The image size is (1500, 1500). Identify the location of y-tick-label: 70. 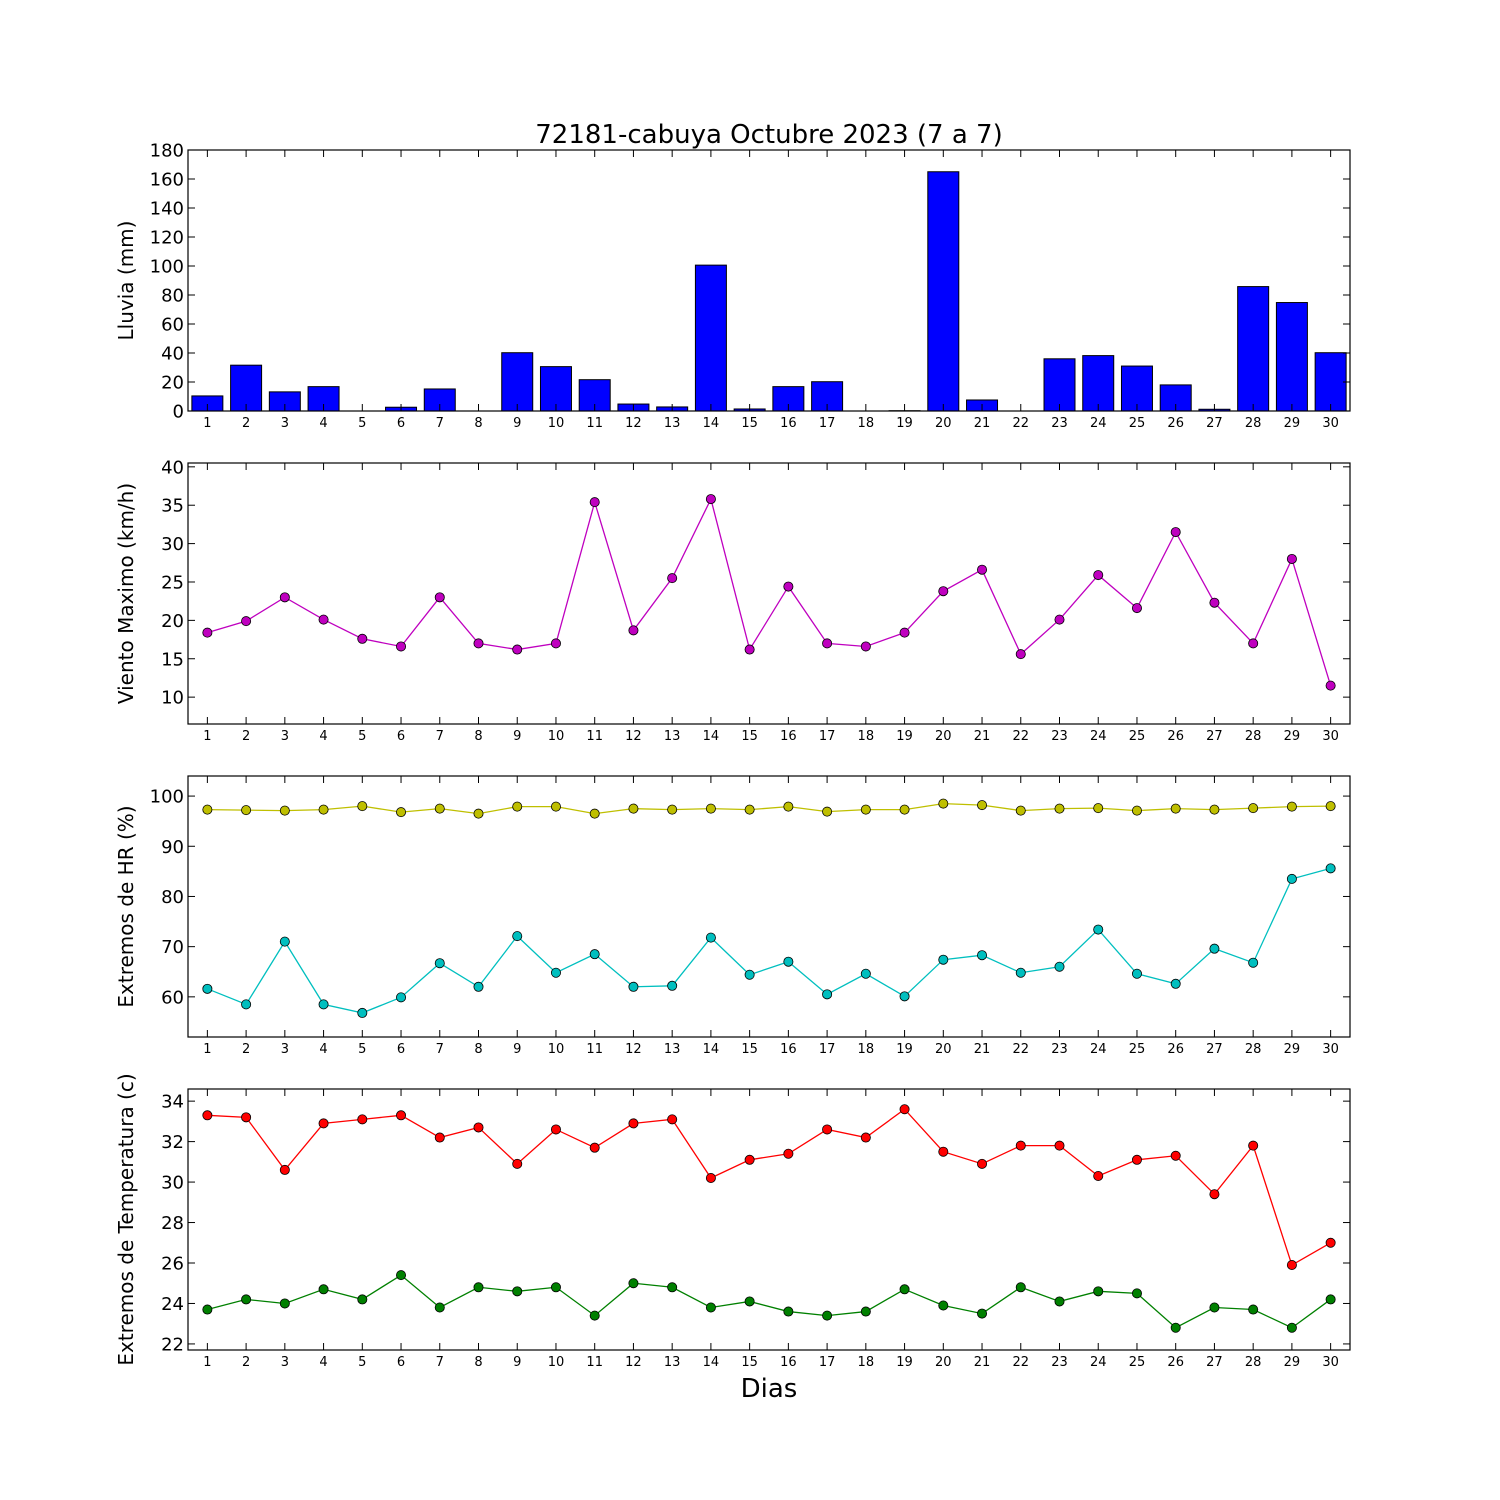
(172, 947).